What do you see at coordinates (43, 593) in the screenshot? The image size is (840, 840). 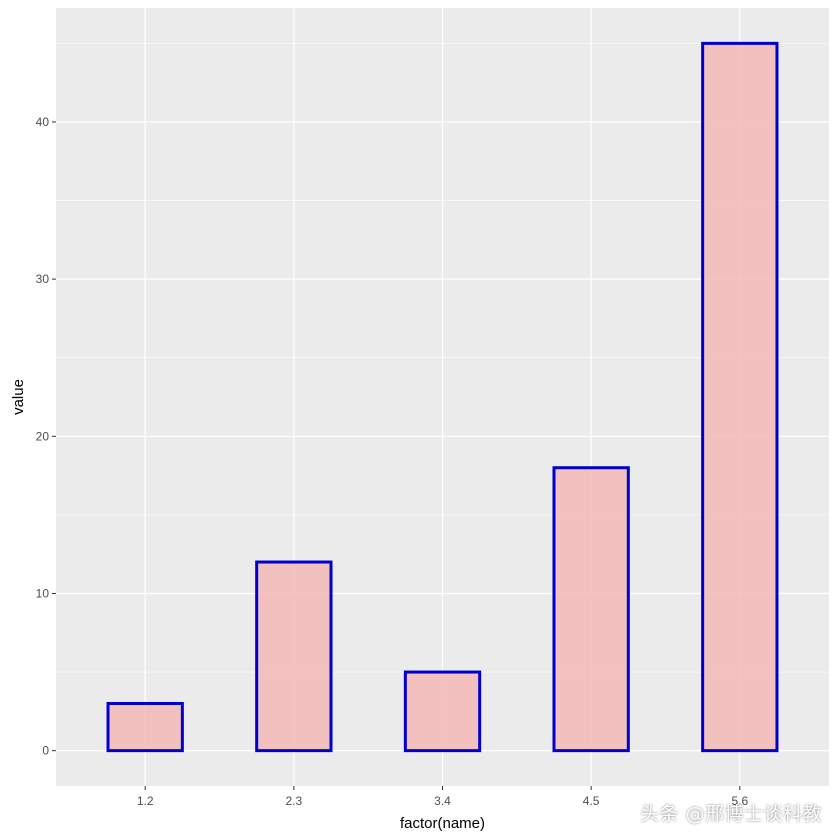 I see `y-tick-label: 10` at bounding box center [43, 593].